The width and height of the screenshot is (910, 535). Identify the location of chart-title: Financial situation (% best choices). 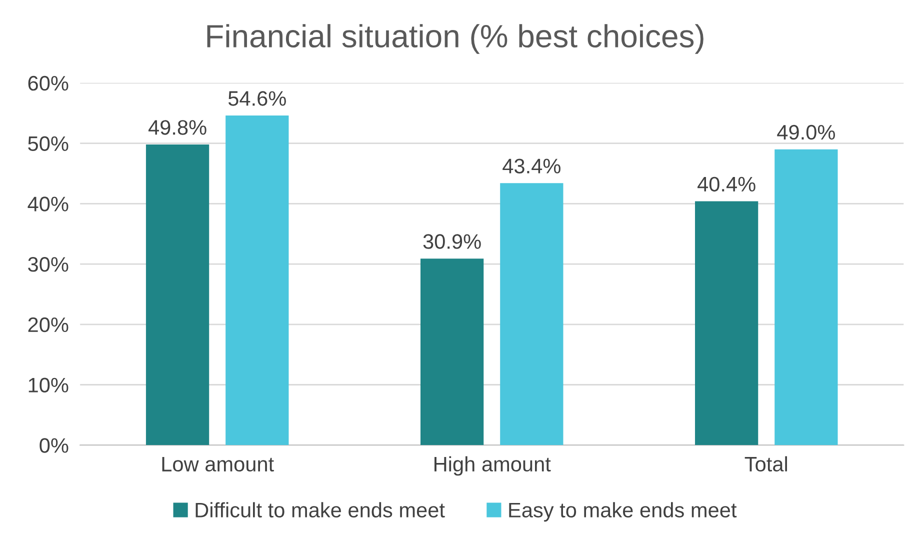
(455, 39).